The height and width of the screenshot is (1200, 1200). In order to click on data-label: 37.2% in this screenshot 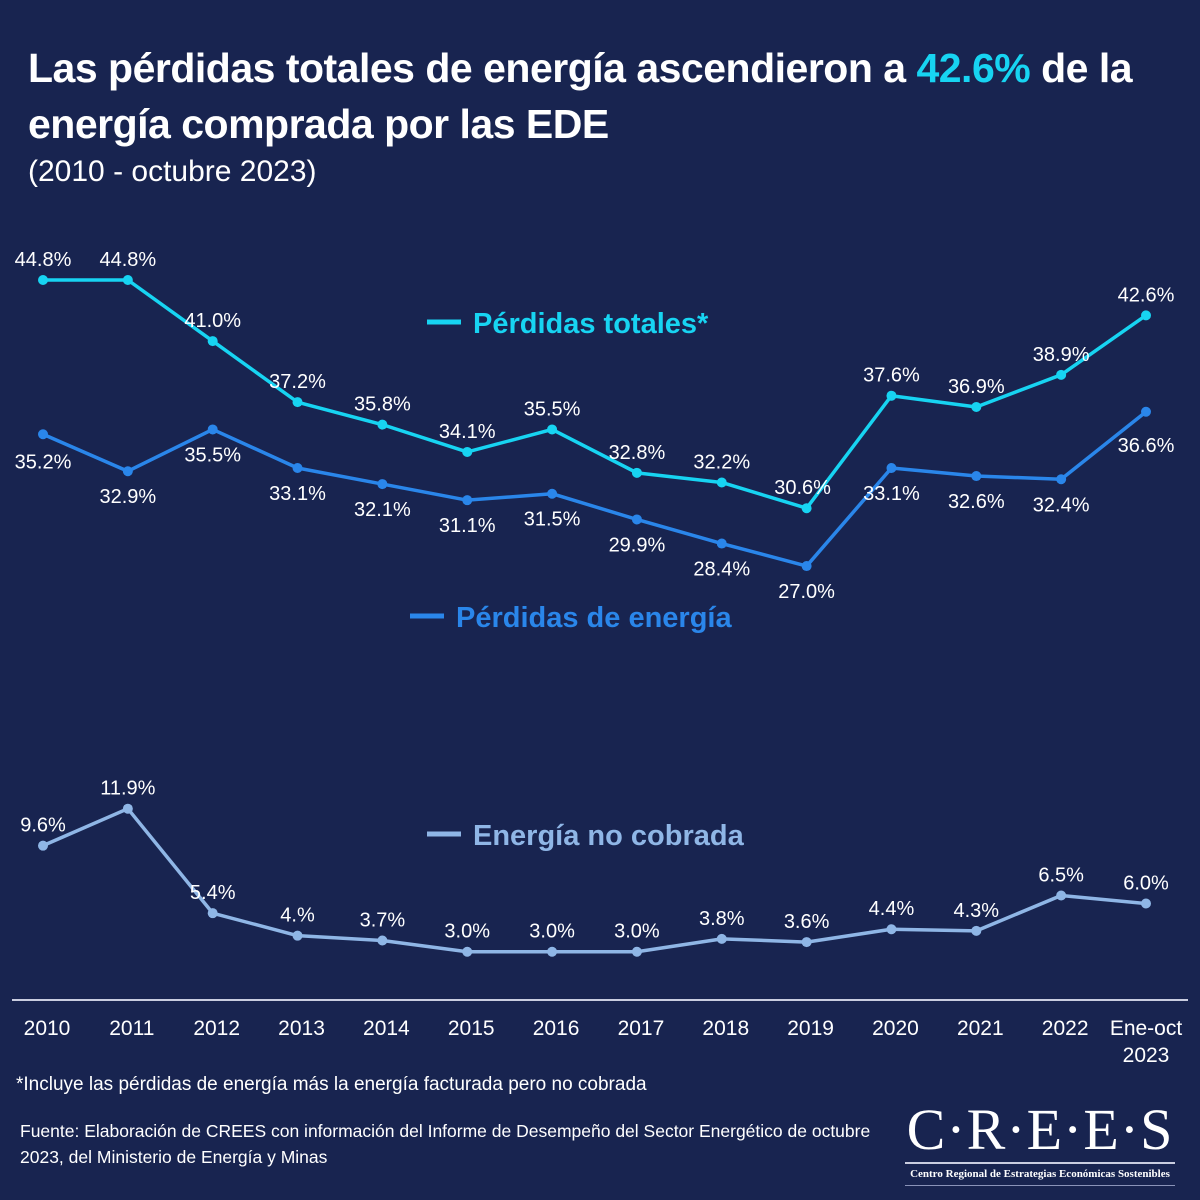, I will do `click(297, 382)`.